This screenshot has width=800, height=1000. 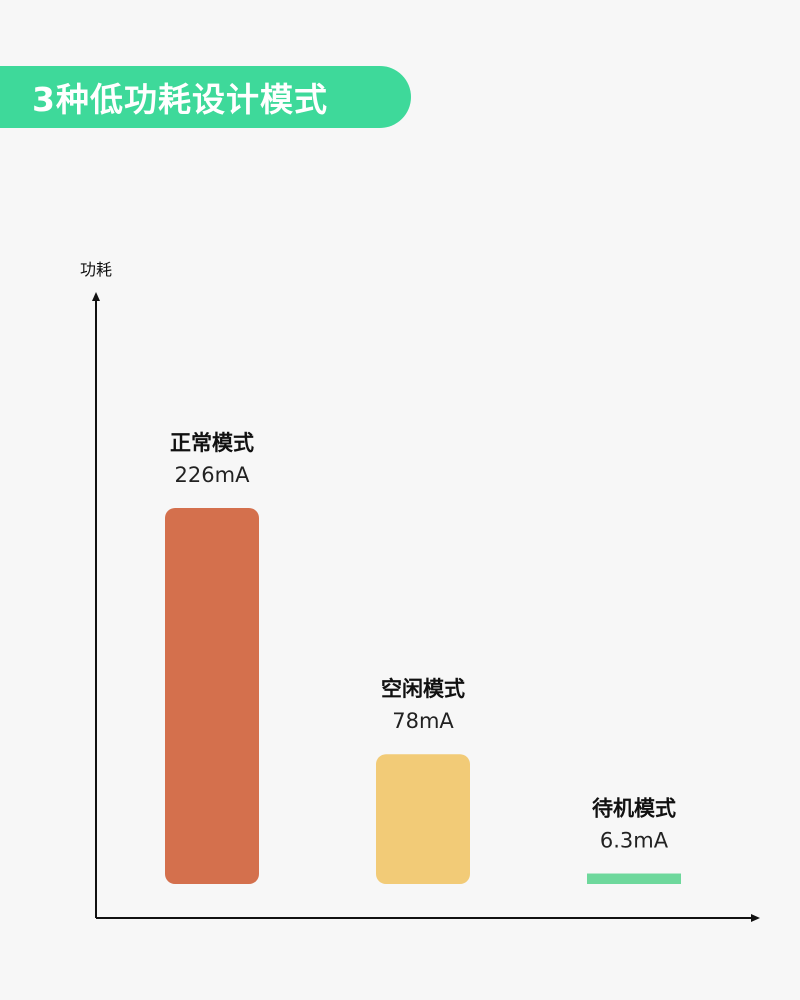 What do you see at coordinates (634, 809) in the screenshot?
I see `category-label-3: 待机模式` at bounding box center [634, 809].